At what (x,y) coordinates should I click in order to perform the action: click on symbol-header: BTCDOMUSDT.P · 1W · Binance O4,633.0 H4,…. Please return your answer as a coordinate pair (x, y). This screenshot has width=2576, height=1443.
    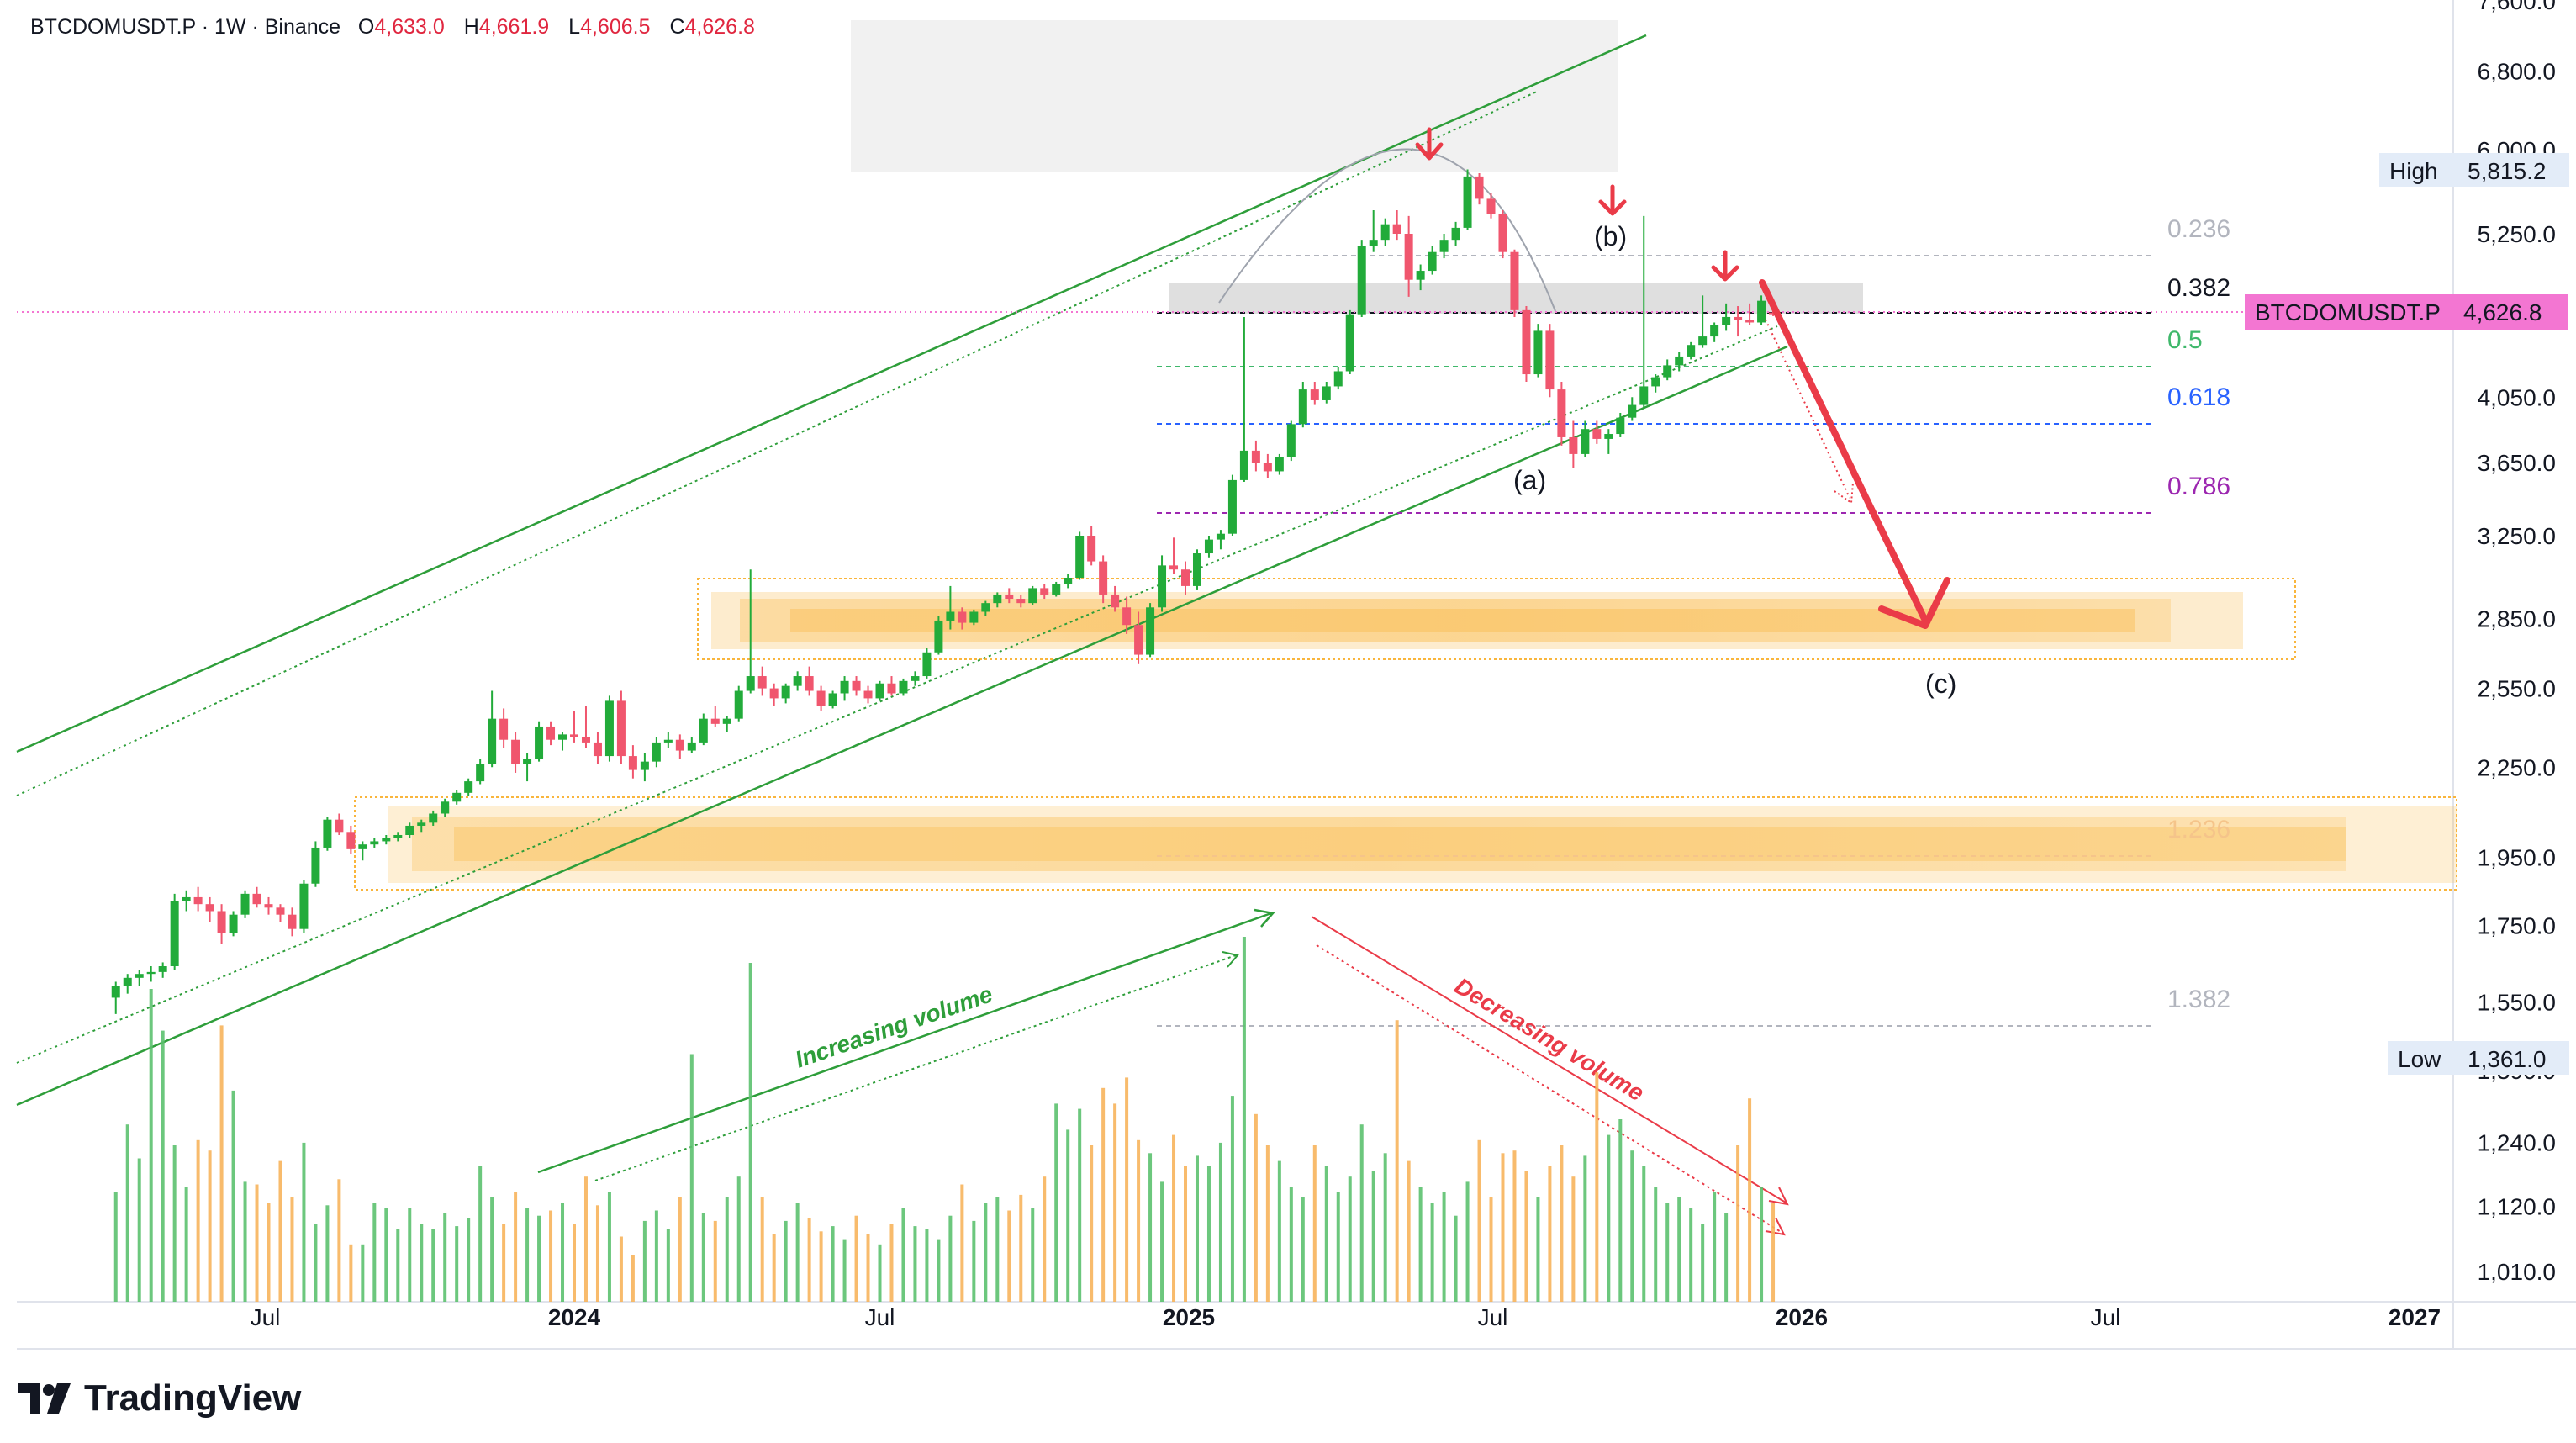
    Looking at the image, I should click on (399, 27).